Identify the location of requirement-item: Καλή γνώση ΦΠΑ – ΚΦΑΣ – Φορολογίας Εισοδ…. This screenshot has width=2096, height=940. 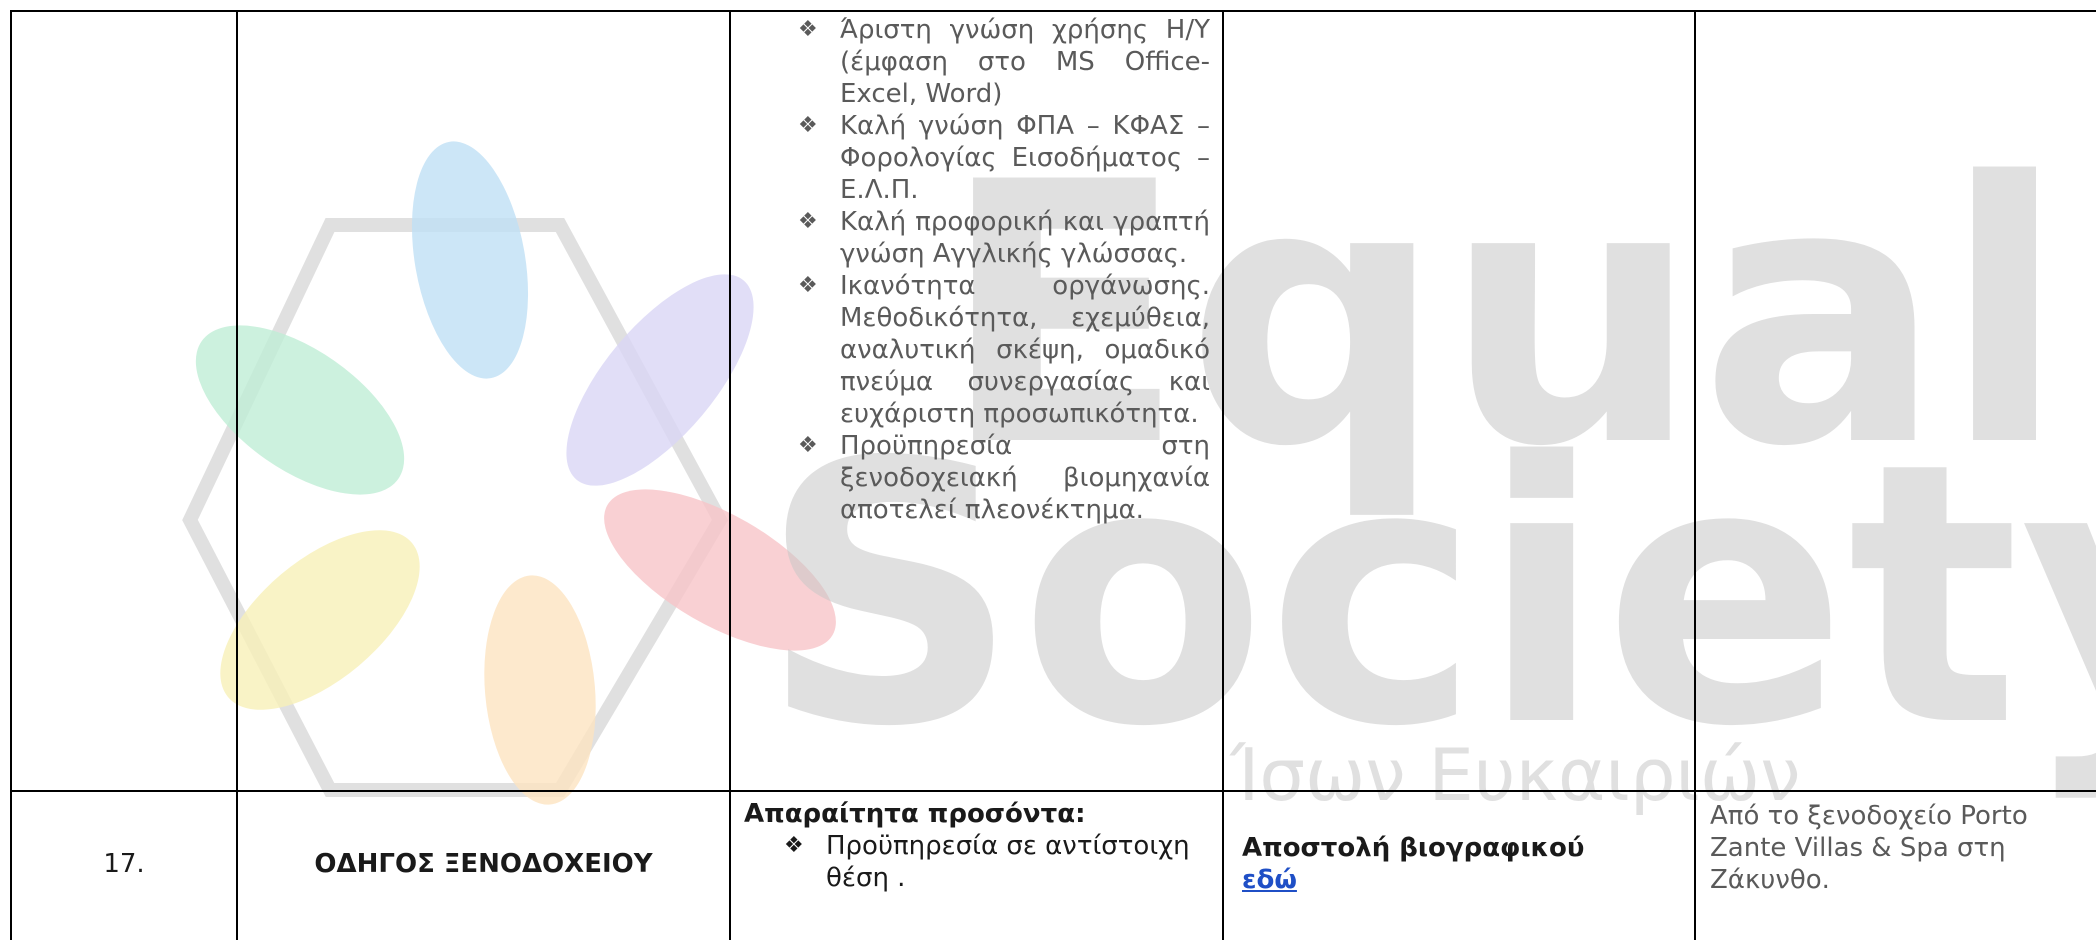
(1004, 158).